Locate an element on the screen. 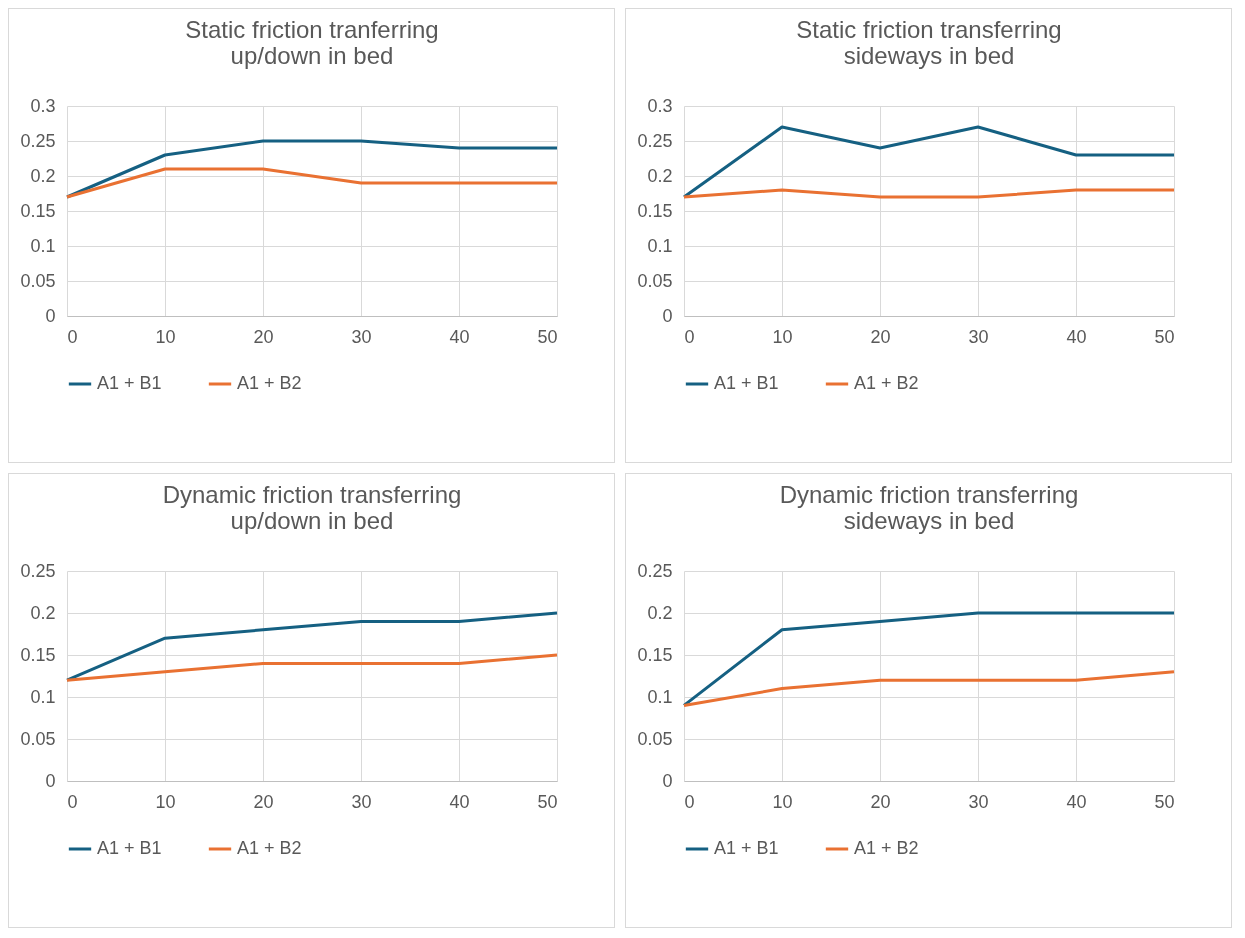 This screenshot has width=1245, height=938. chart-title: Static friction transferring sideways in bed is located at coordinates (929, 42).